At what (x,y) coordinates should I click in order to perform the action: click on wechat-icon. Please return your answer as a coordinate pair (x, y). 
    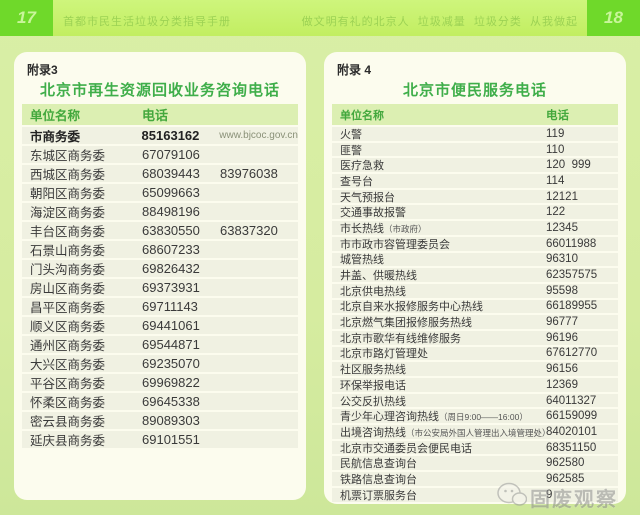
    Looking at the image, I should click on (512, 497).